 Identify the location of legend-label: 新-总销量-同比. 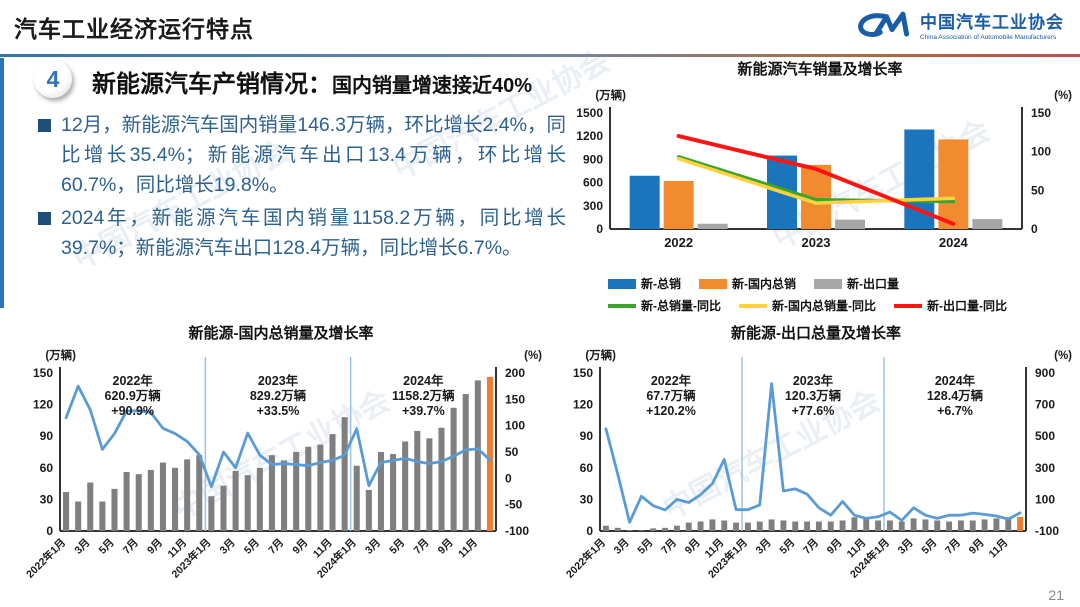
(681, 306).